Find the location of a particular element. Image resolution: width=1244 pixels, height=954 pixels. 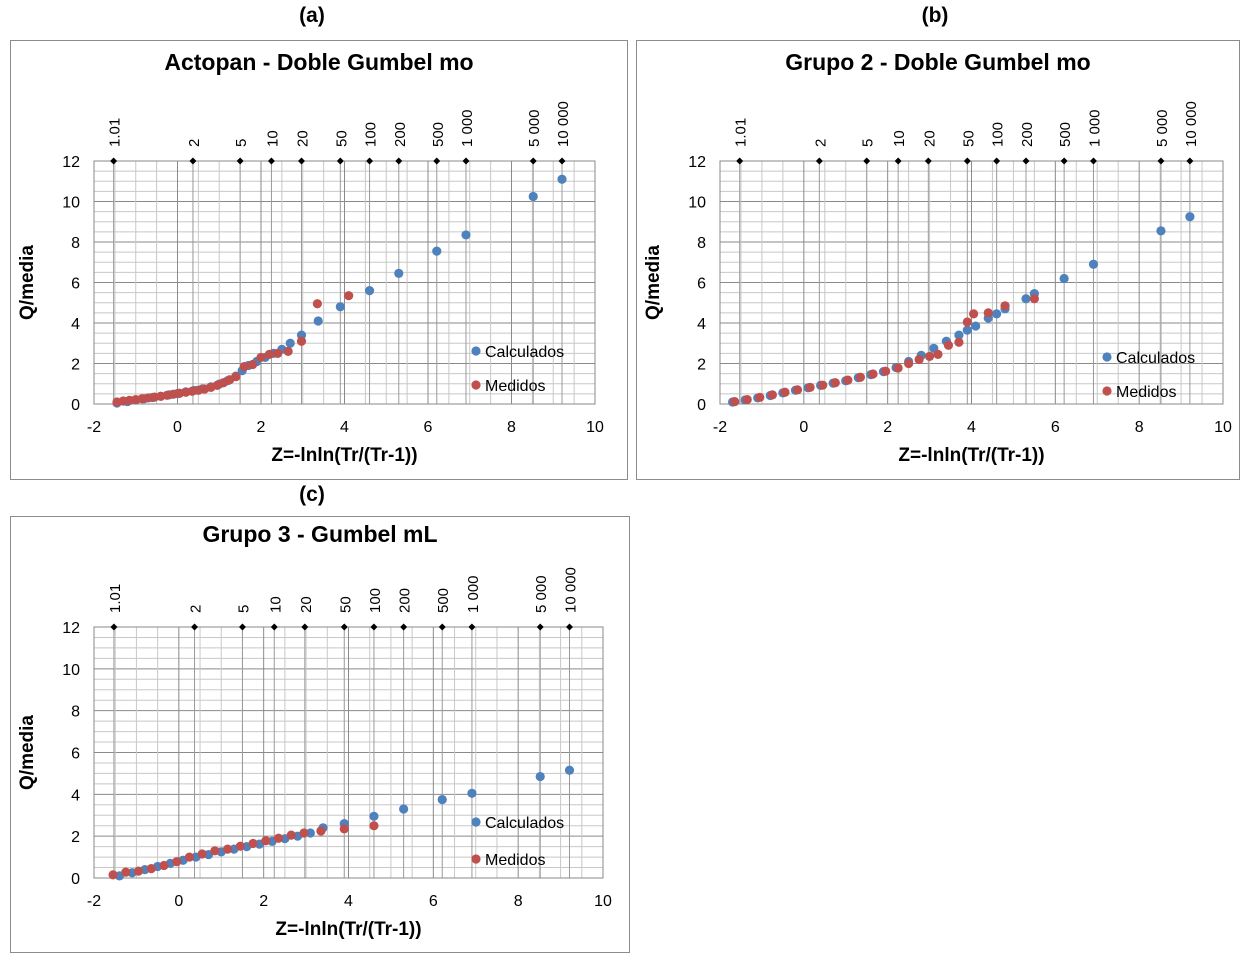

return-period-label: 2 is located at coordinates (196, 609).